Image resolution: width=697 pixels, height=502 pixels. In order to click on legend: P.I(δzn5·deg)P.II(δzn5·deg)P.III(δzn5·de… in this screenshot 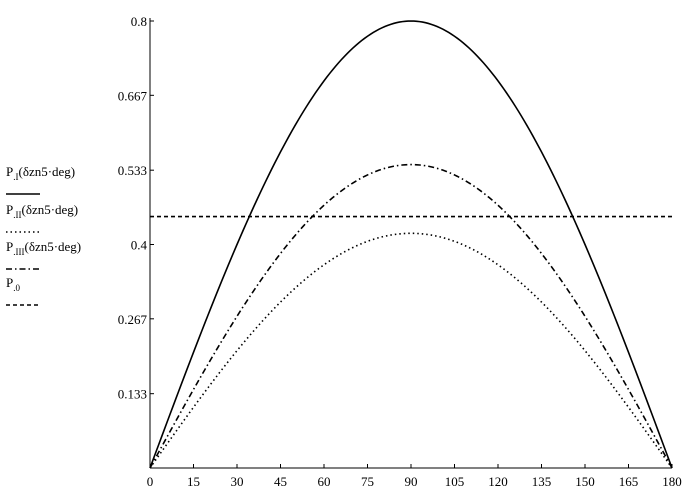, I will do `click(43, 235)`.